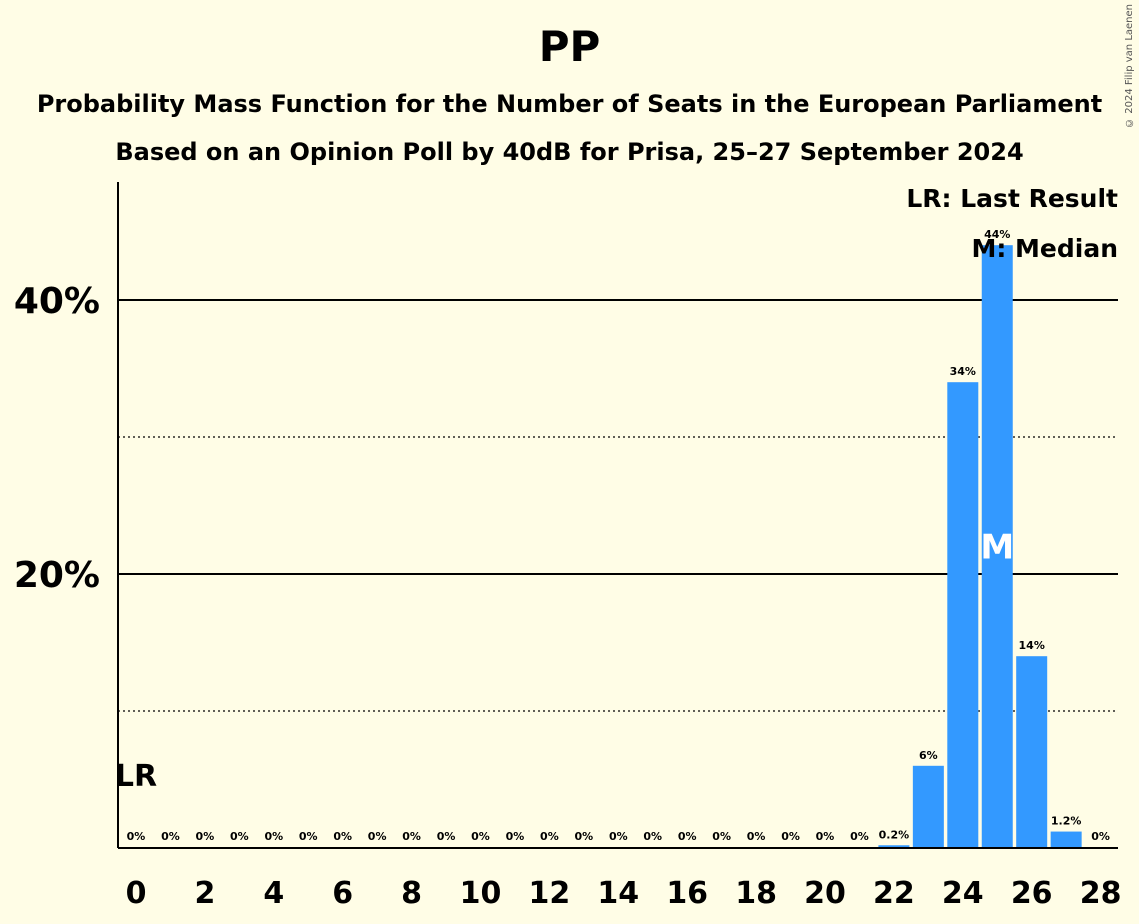 The image size is (1139, 924). I want to click on data-label-seat-12: 0%, so click(549, 836).